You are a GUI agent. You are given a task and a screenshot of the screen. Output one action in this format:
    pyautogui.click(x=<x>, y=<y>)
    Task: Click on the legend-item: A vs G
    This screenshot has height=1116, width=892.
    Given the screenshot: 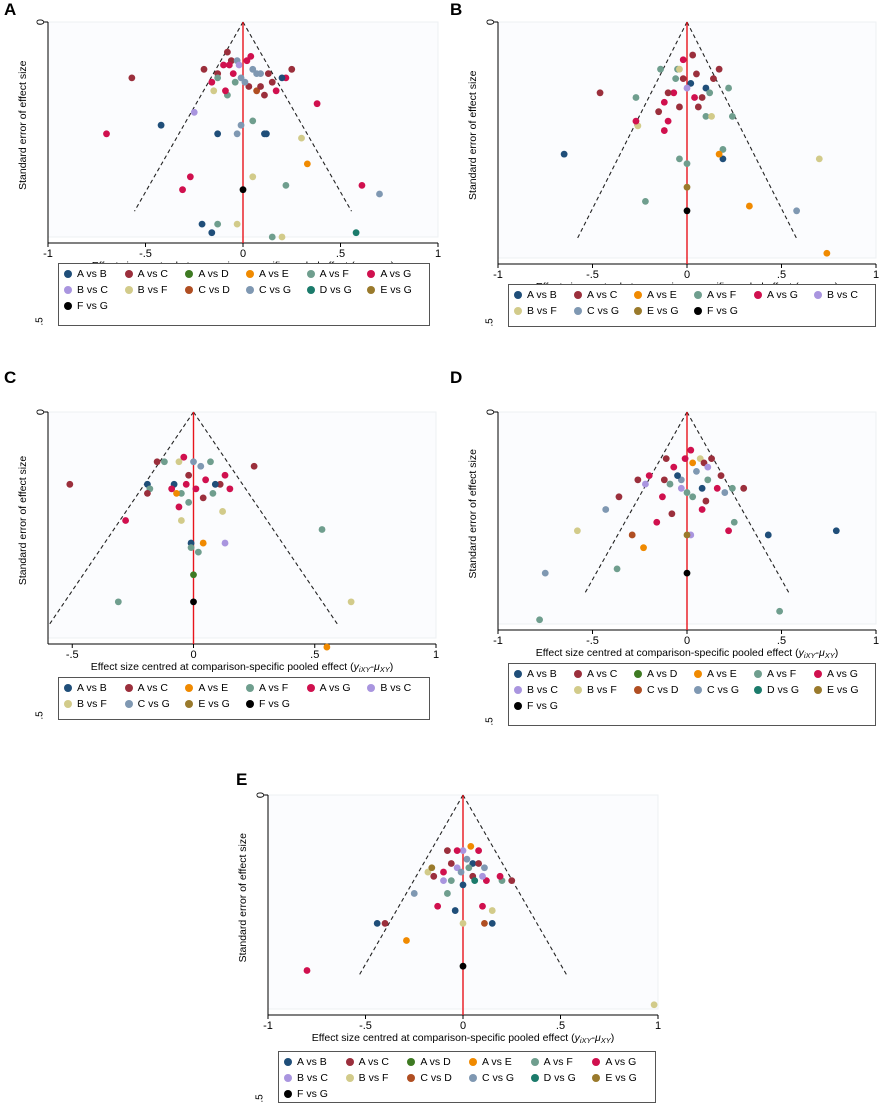 What is the action you would take?
    pyautogui.click(x=836, y=674)
    